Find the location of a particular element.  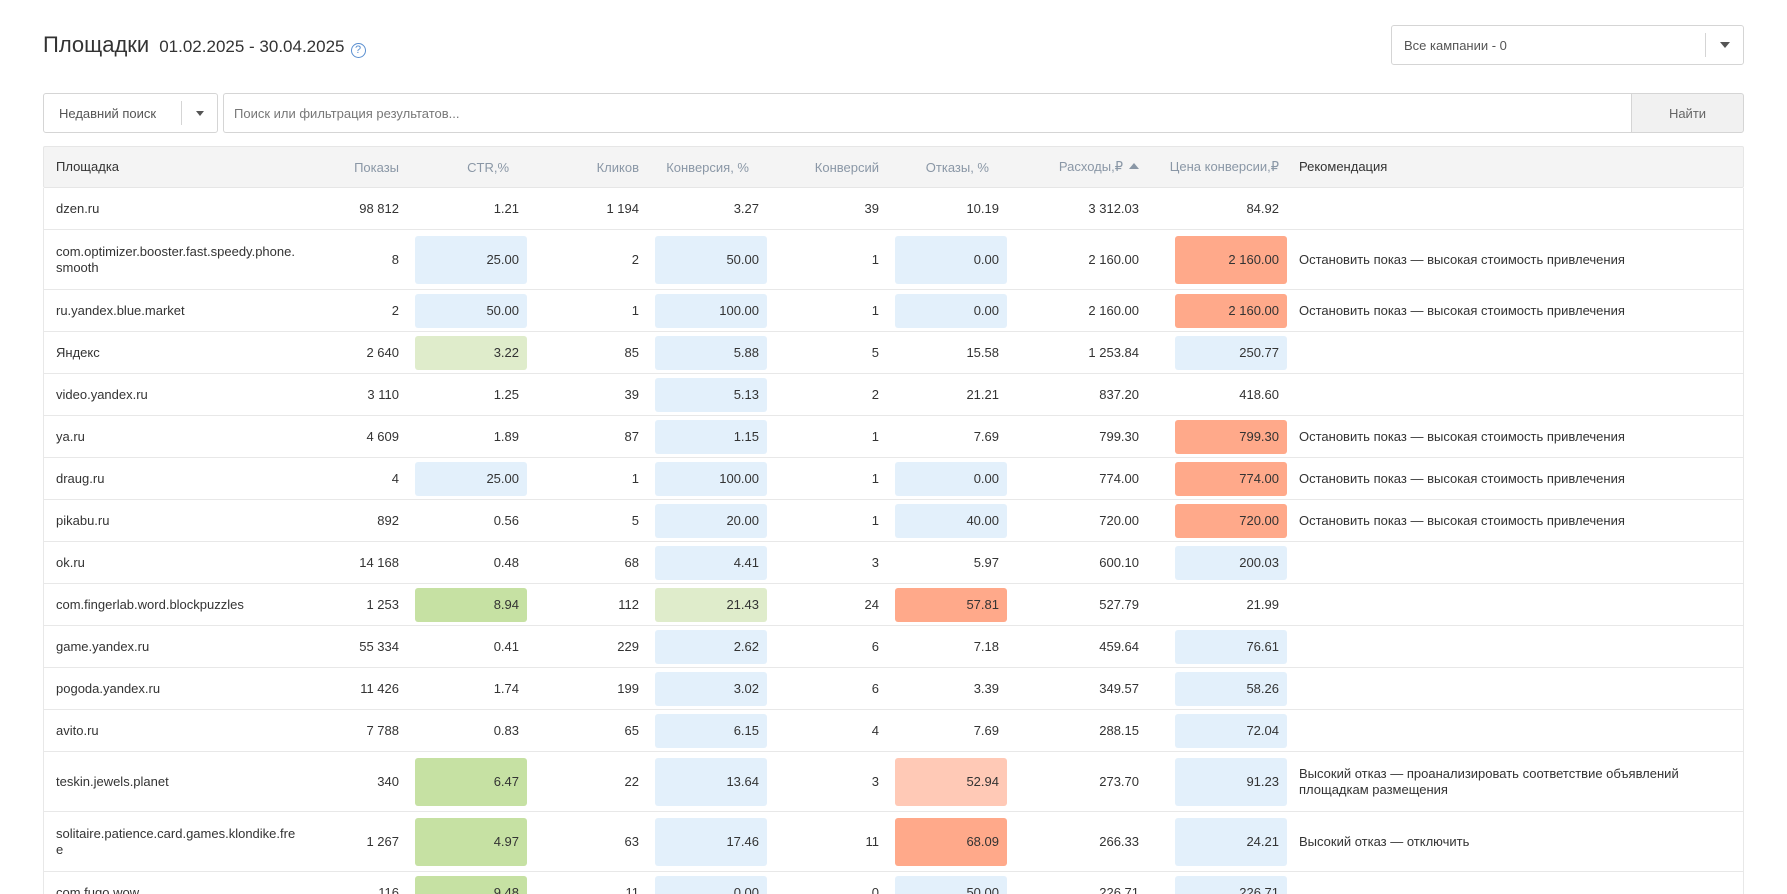

cell-spend: 3 312.03 is located at coordinates (1113, 208).